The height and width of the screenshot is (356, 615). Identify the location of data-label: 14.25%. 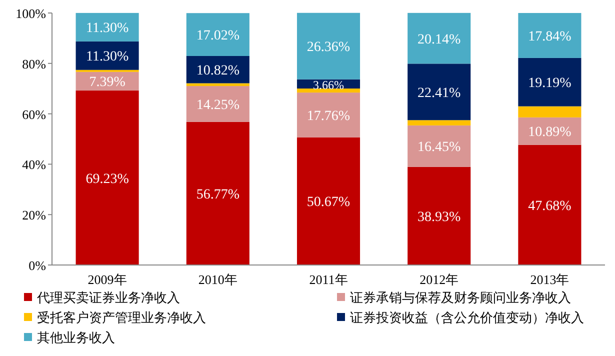
(218, 105).